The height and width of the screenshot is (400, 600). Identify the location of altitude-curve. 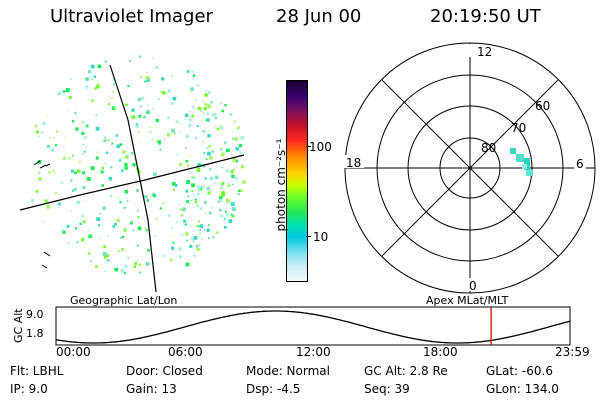
(313, 327).